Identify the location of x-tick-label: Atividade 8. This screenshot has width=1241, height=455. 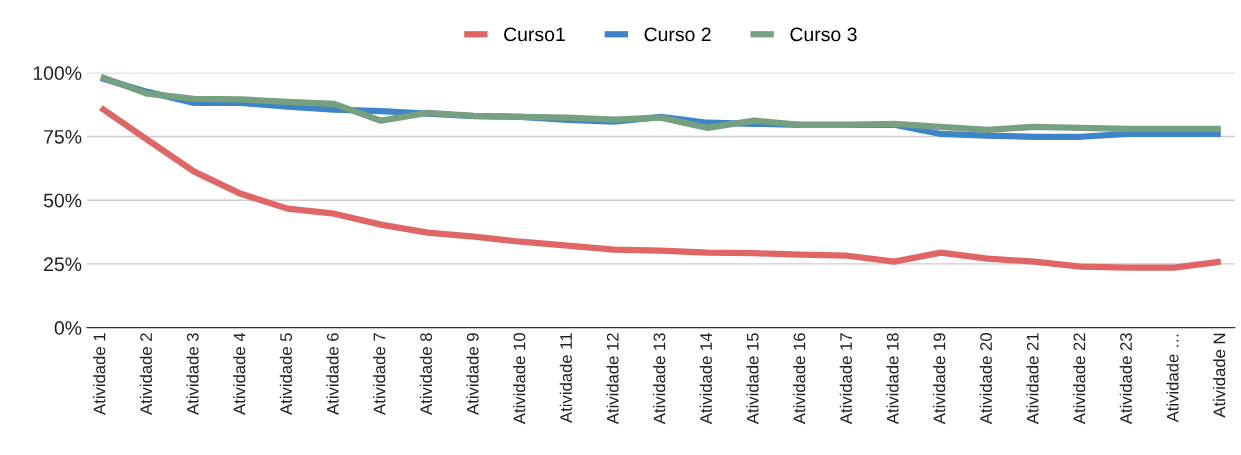
(425, 374).